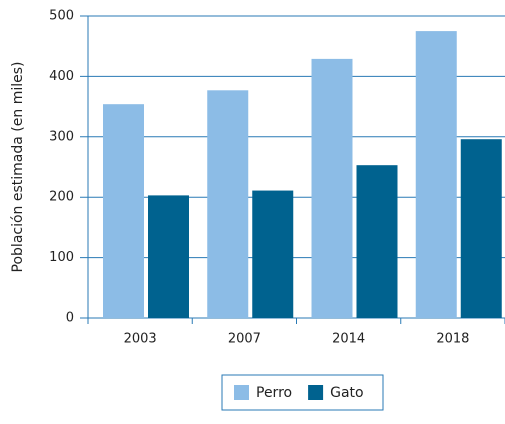 Image resolution: width=505 pixels, height=424 pixels. What do you see at coordinates (61, 197) in the screenshot?
I see `y-tick-label: 200` at bounding box center [61, 197].